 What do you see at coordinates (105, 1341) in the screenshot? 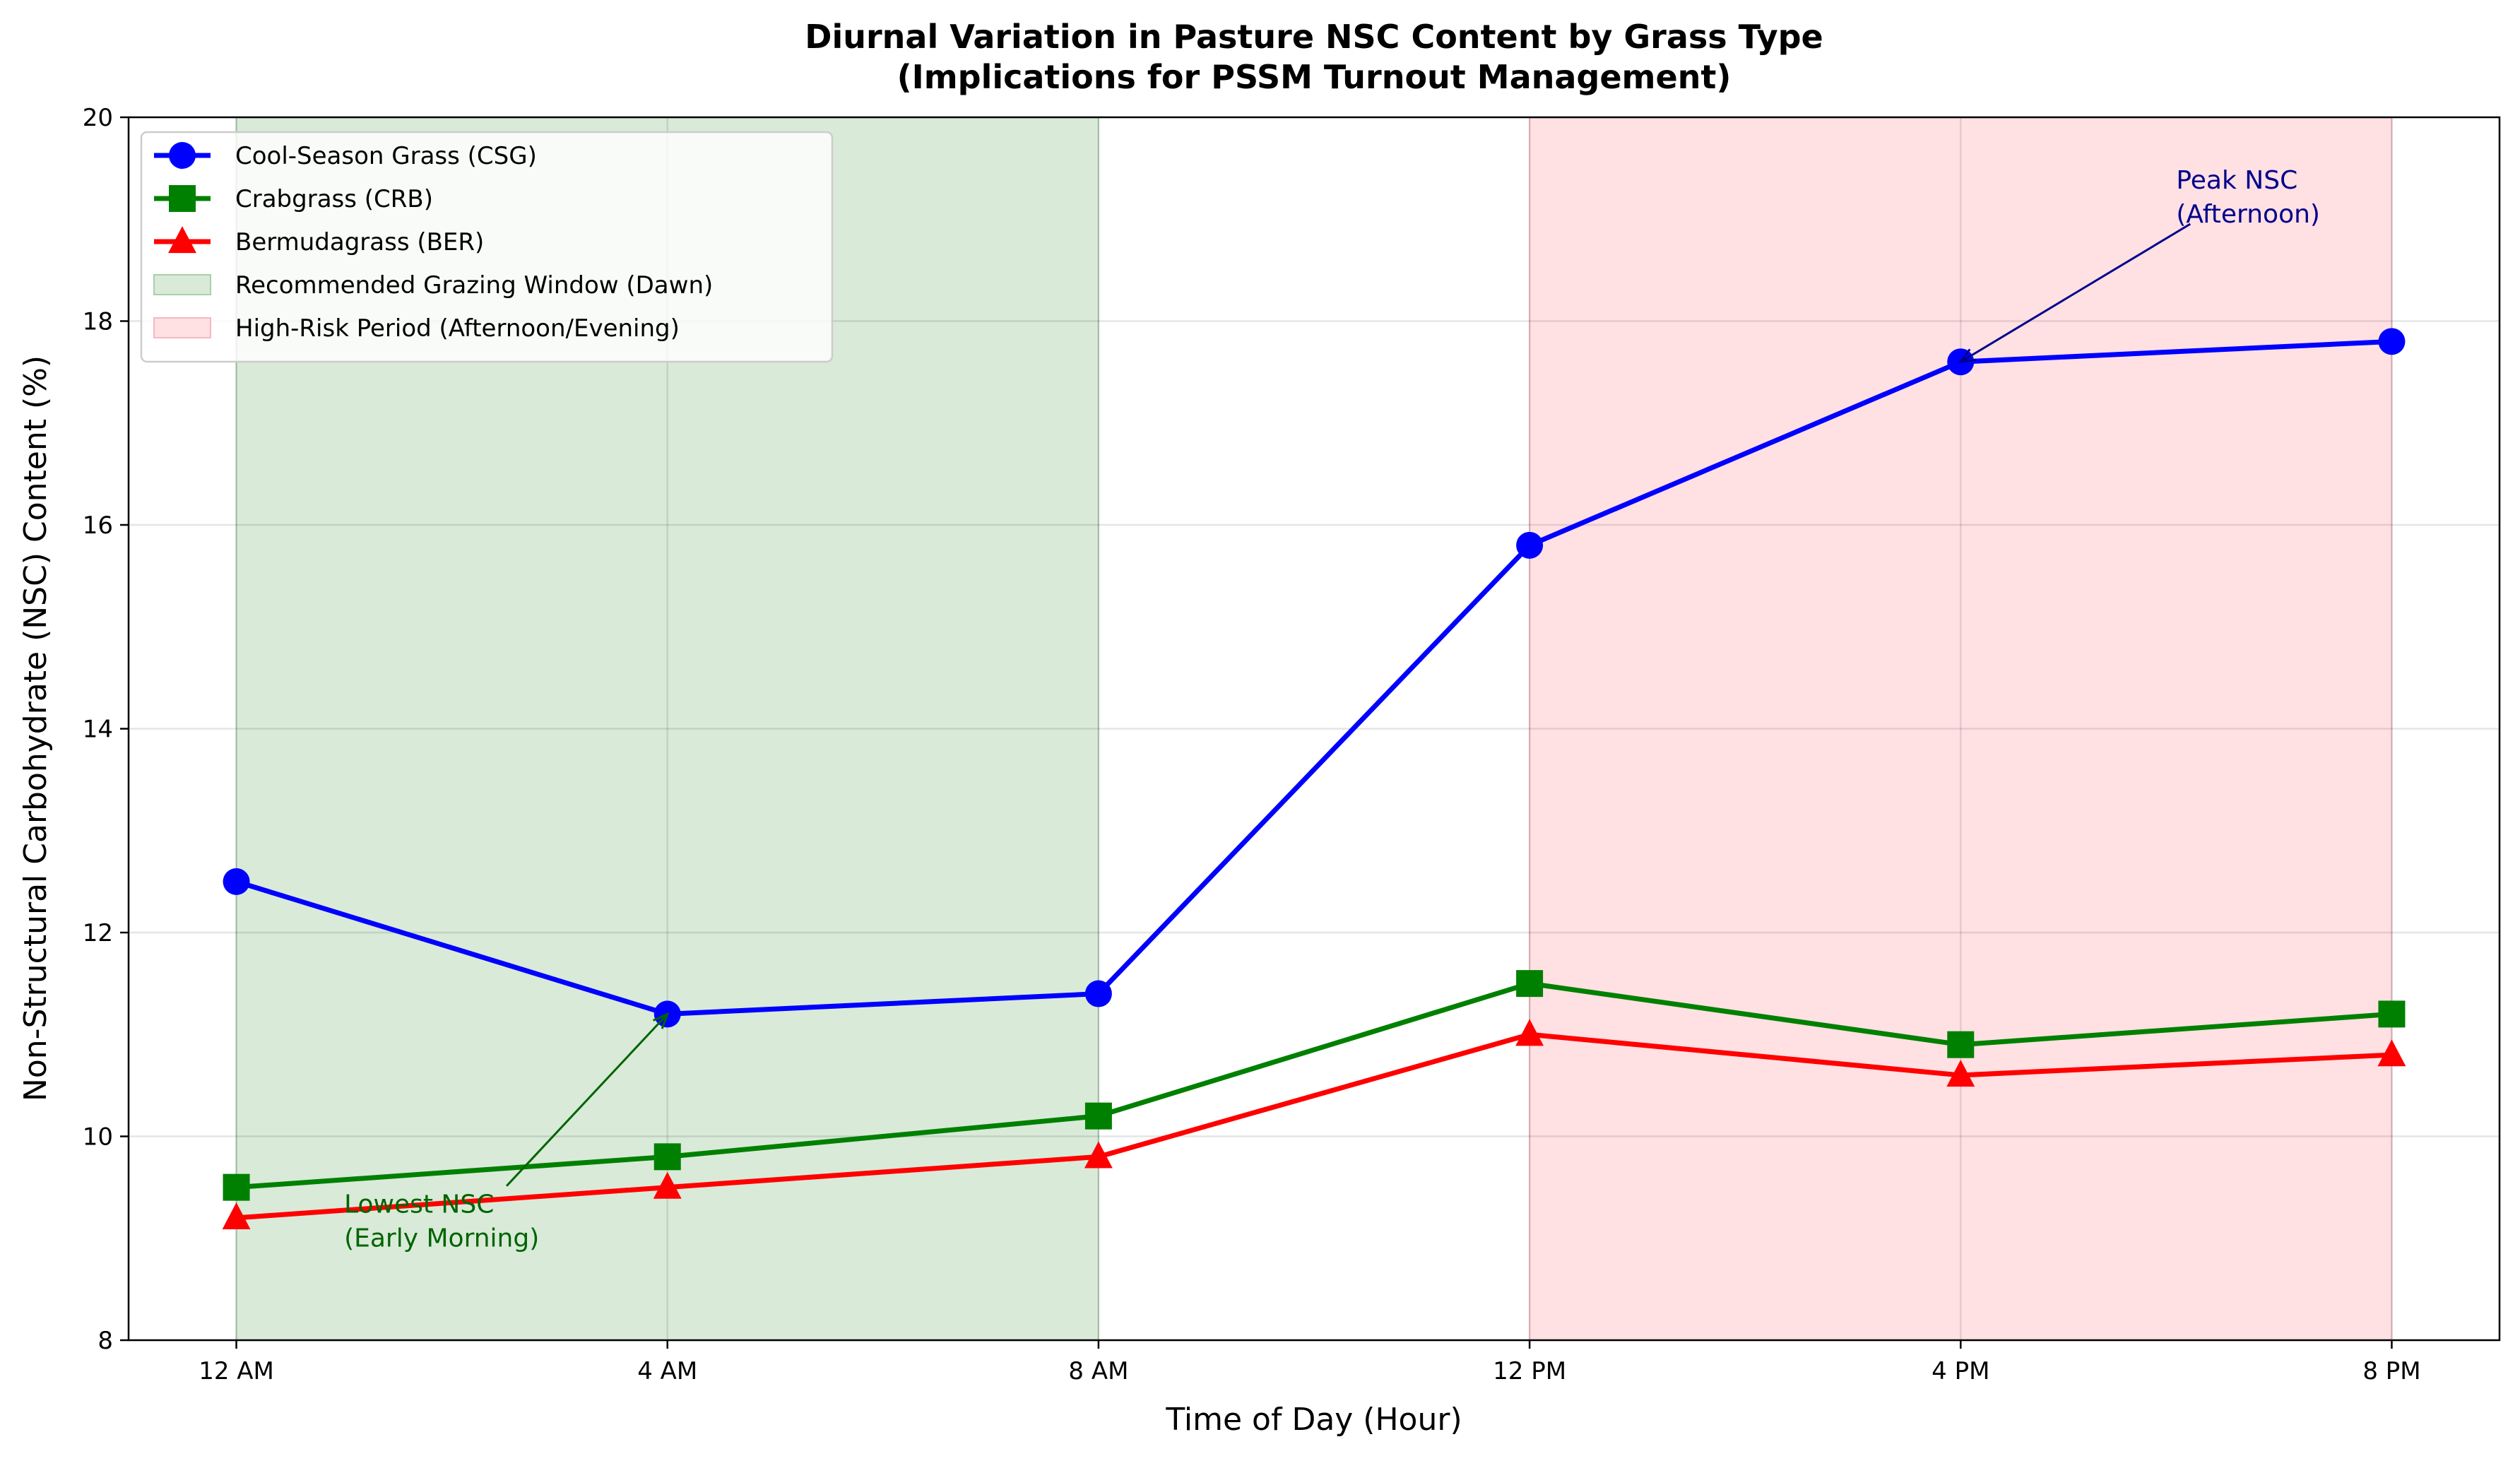
I see `y-tick-label: 8` at bounding box center [105, 1341].